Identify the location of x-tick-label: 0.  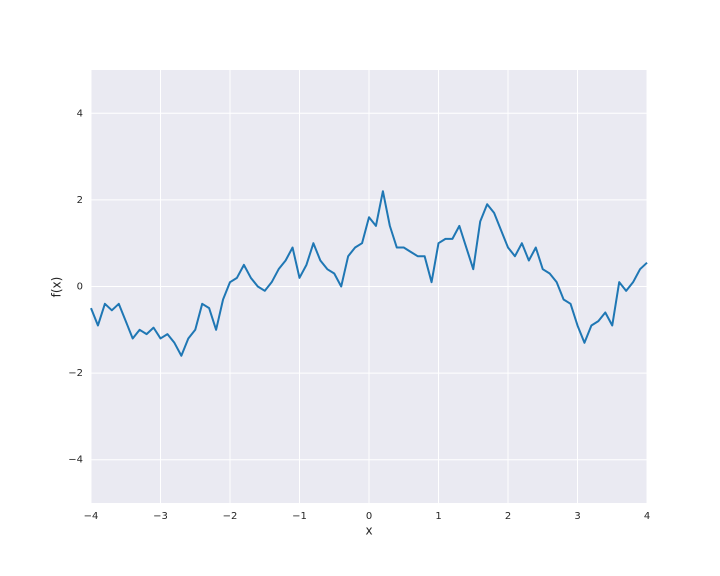
(369, 516).